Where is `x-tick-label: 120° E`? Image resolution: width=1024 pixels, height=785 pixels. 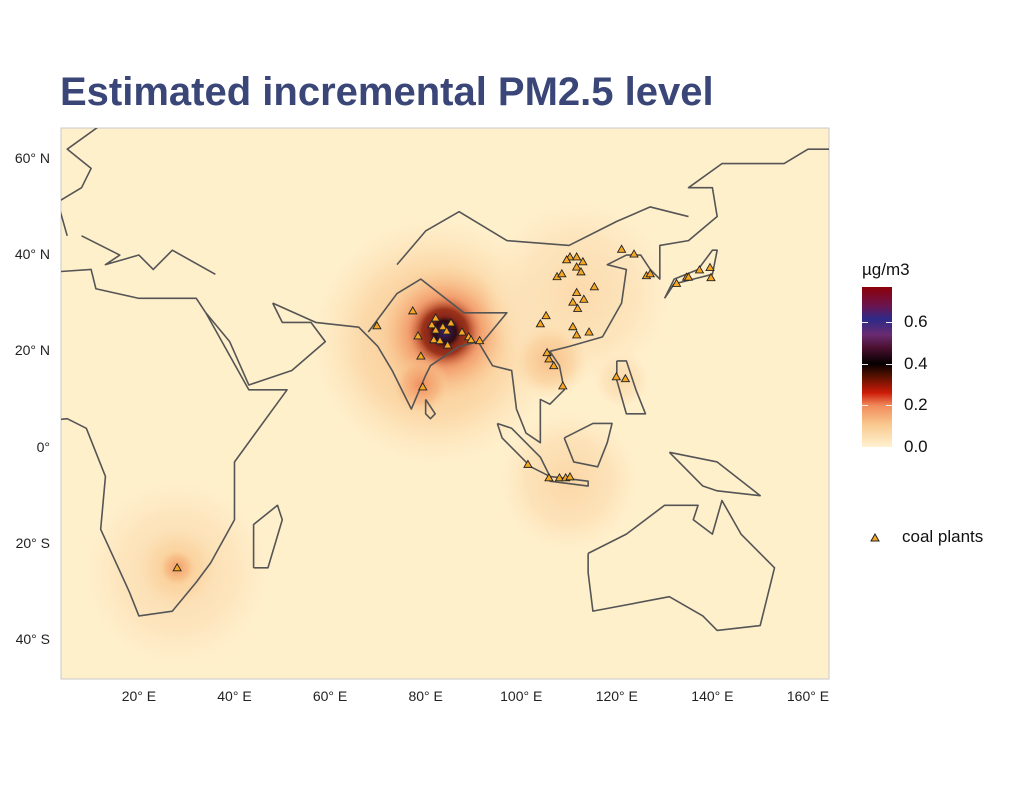
x-tick-label: 120° E is located at coordinates (616, 696).